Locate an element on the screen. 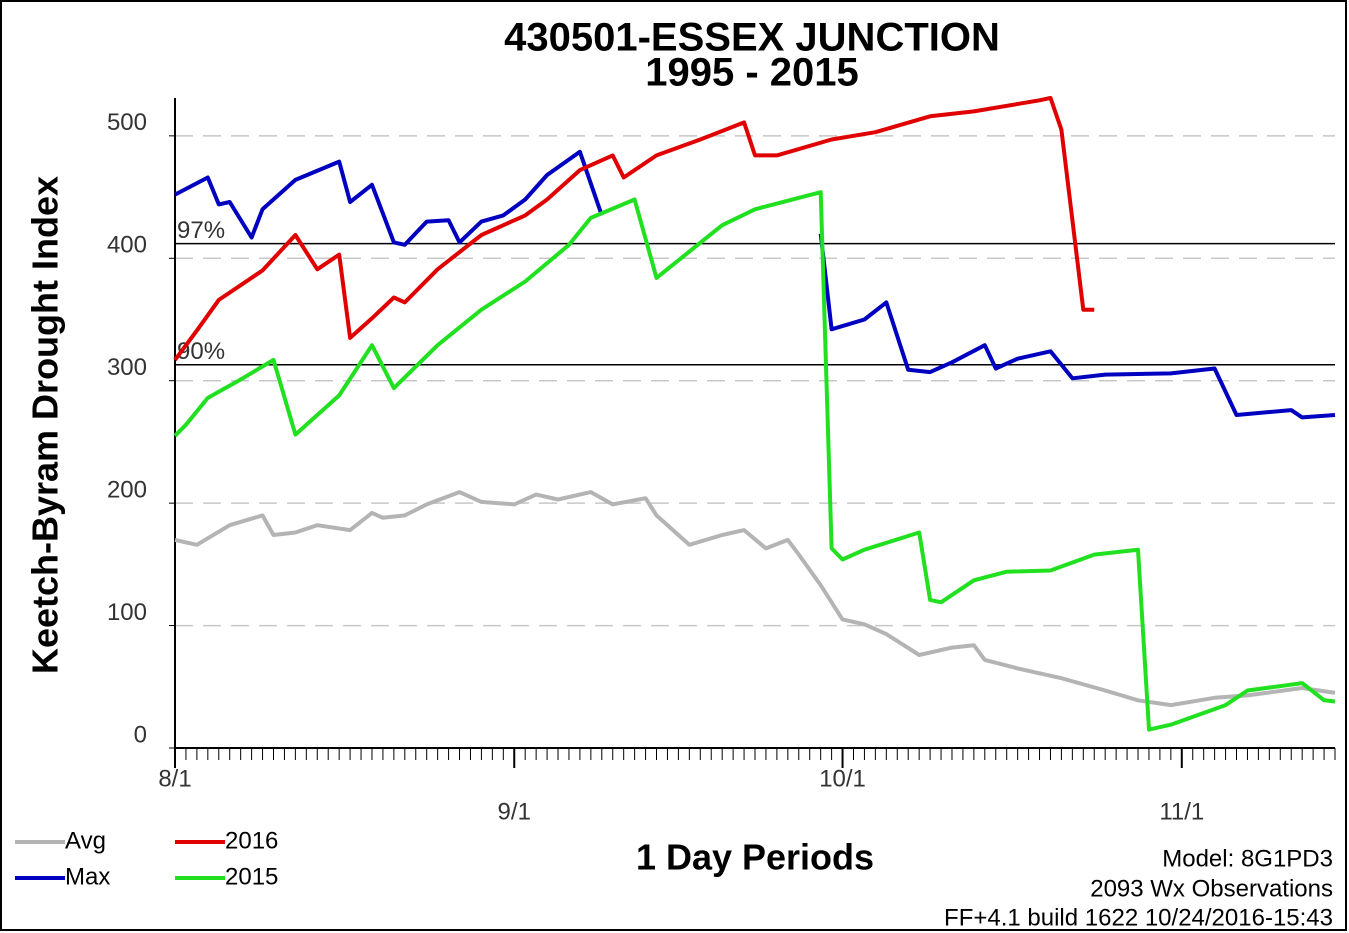 The width and height of the screenshot is (1349, 933). chart-title: 430501-ESSEX JUNCTION is located at coordinates (752, 38).